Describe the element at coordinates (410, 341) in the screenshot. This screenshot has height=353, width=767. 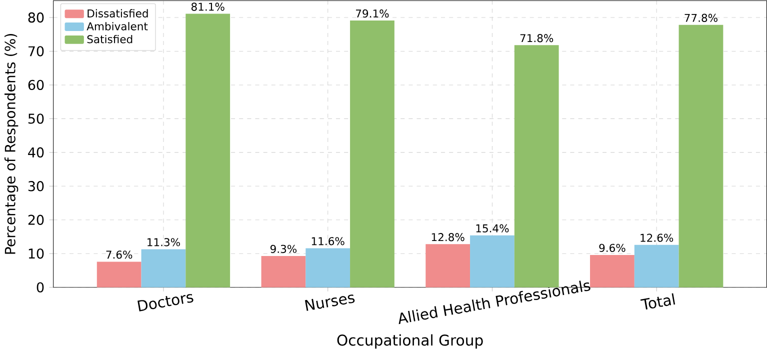
I see `x-axis-title: Occupational Group` at that location.